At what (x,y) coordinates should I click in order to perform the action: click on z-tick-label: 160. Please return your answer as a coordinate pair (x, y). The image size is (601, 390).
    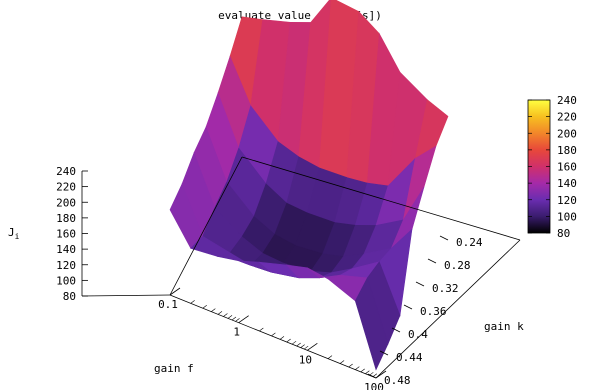
    Looking at the image, I should click on (66, 234).